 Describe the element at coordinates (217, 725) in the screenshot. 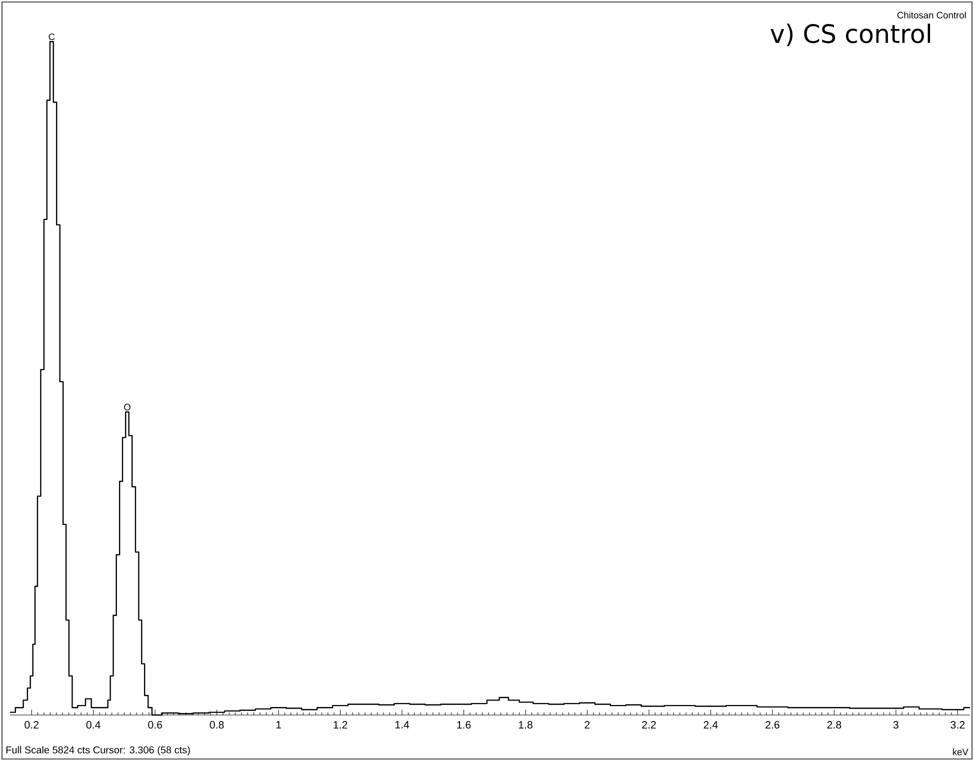

I see `x-tick-label: 0.8` at that location.